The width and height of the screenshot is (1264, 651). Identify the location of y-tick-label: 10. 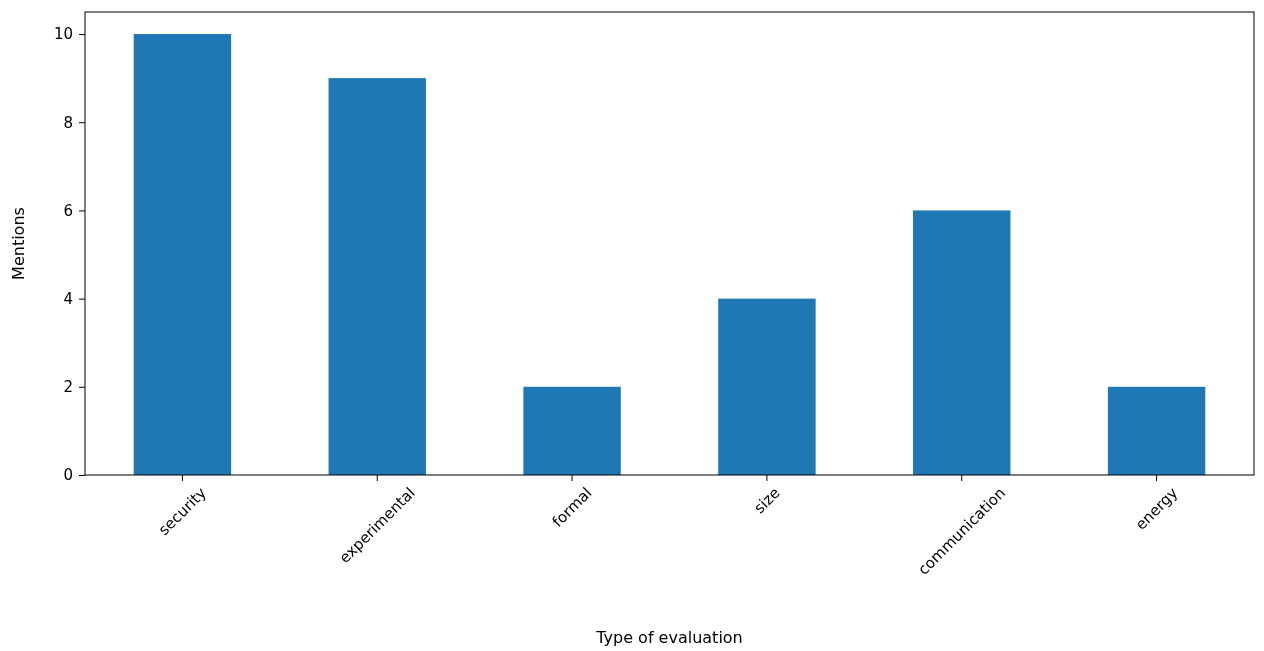
(63, 34).